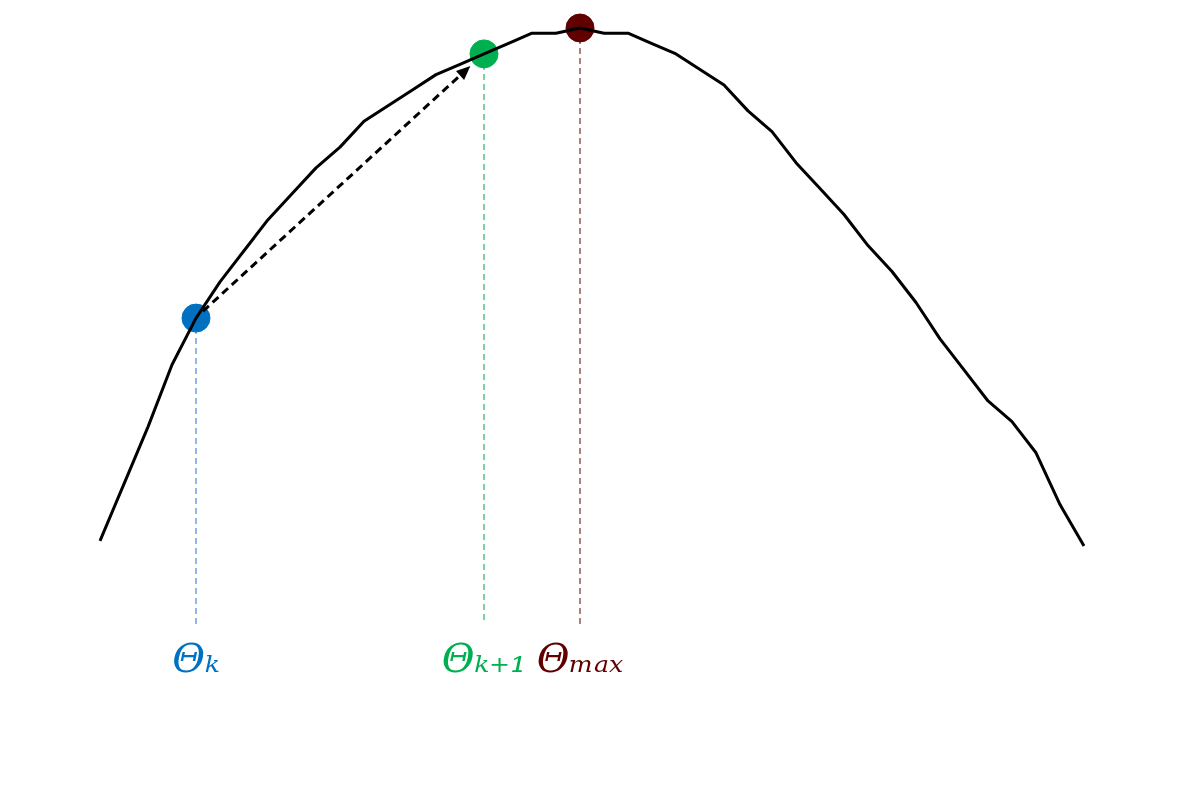  I want to click on x-tick-label: Θₖ, so click(196, 658).